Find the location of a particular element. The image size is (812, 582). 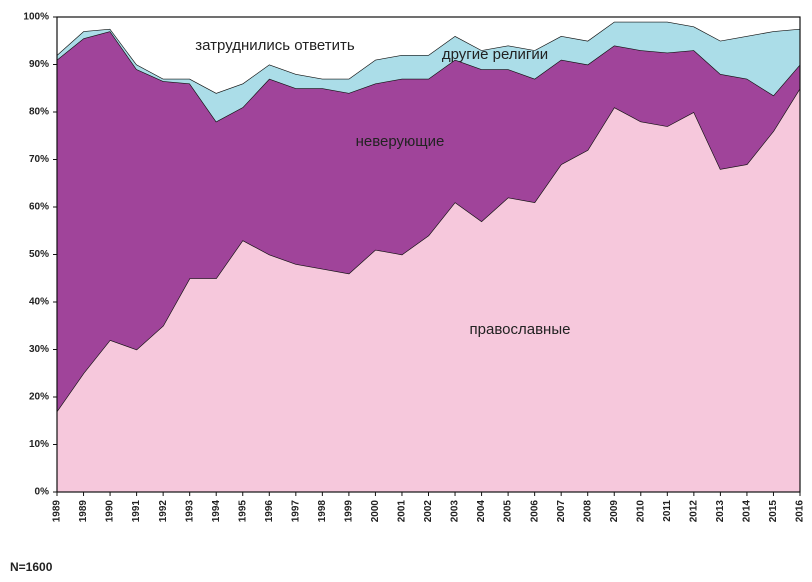

x-tick-label: 2001 is located at coordinates (402, 511).